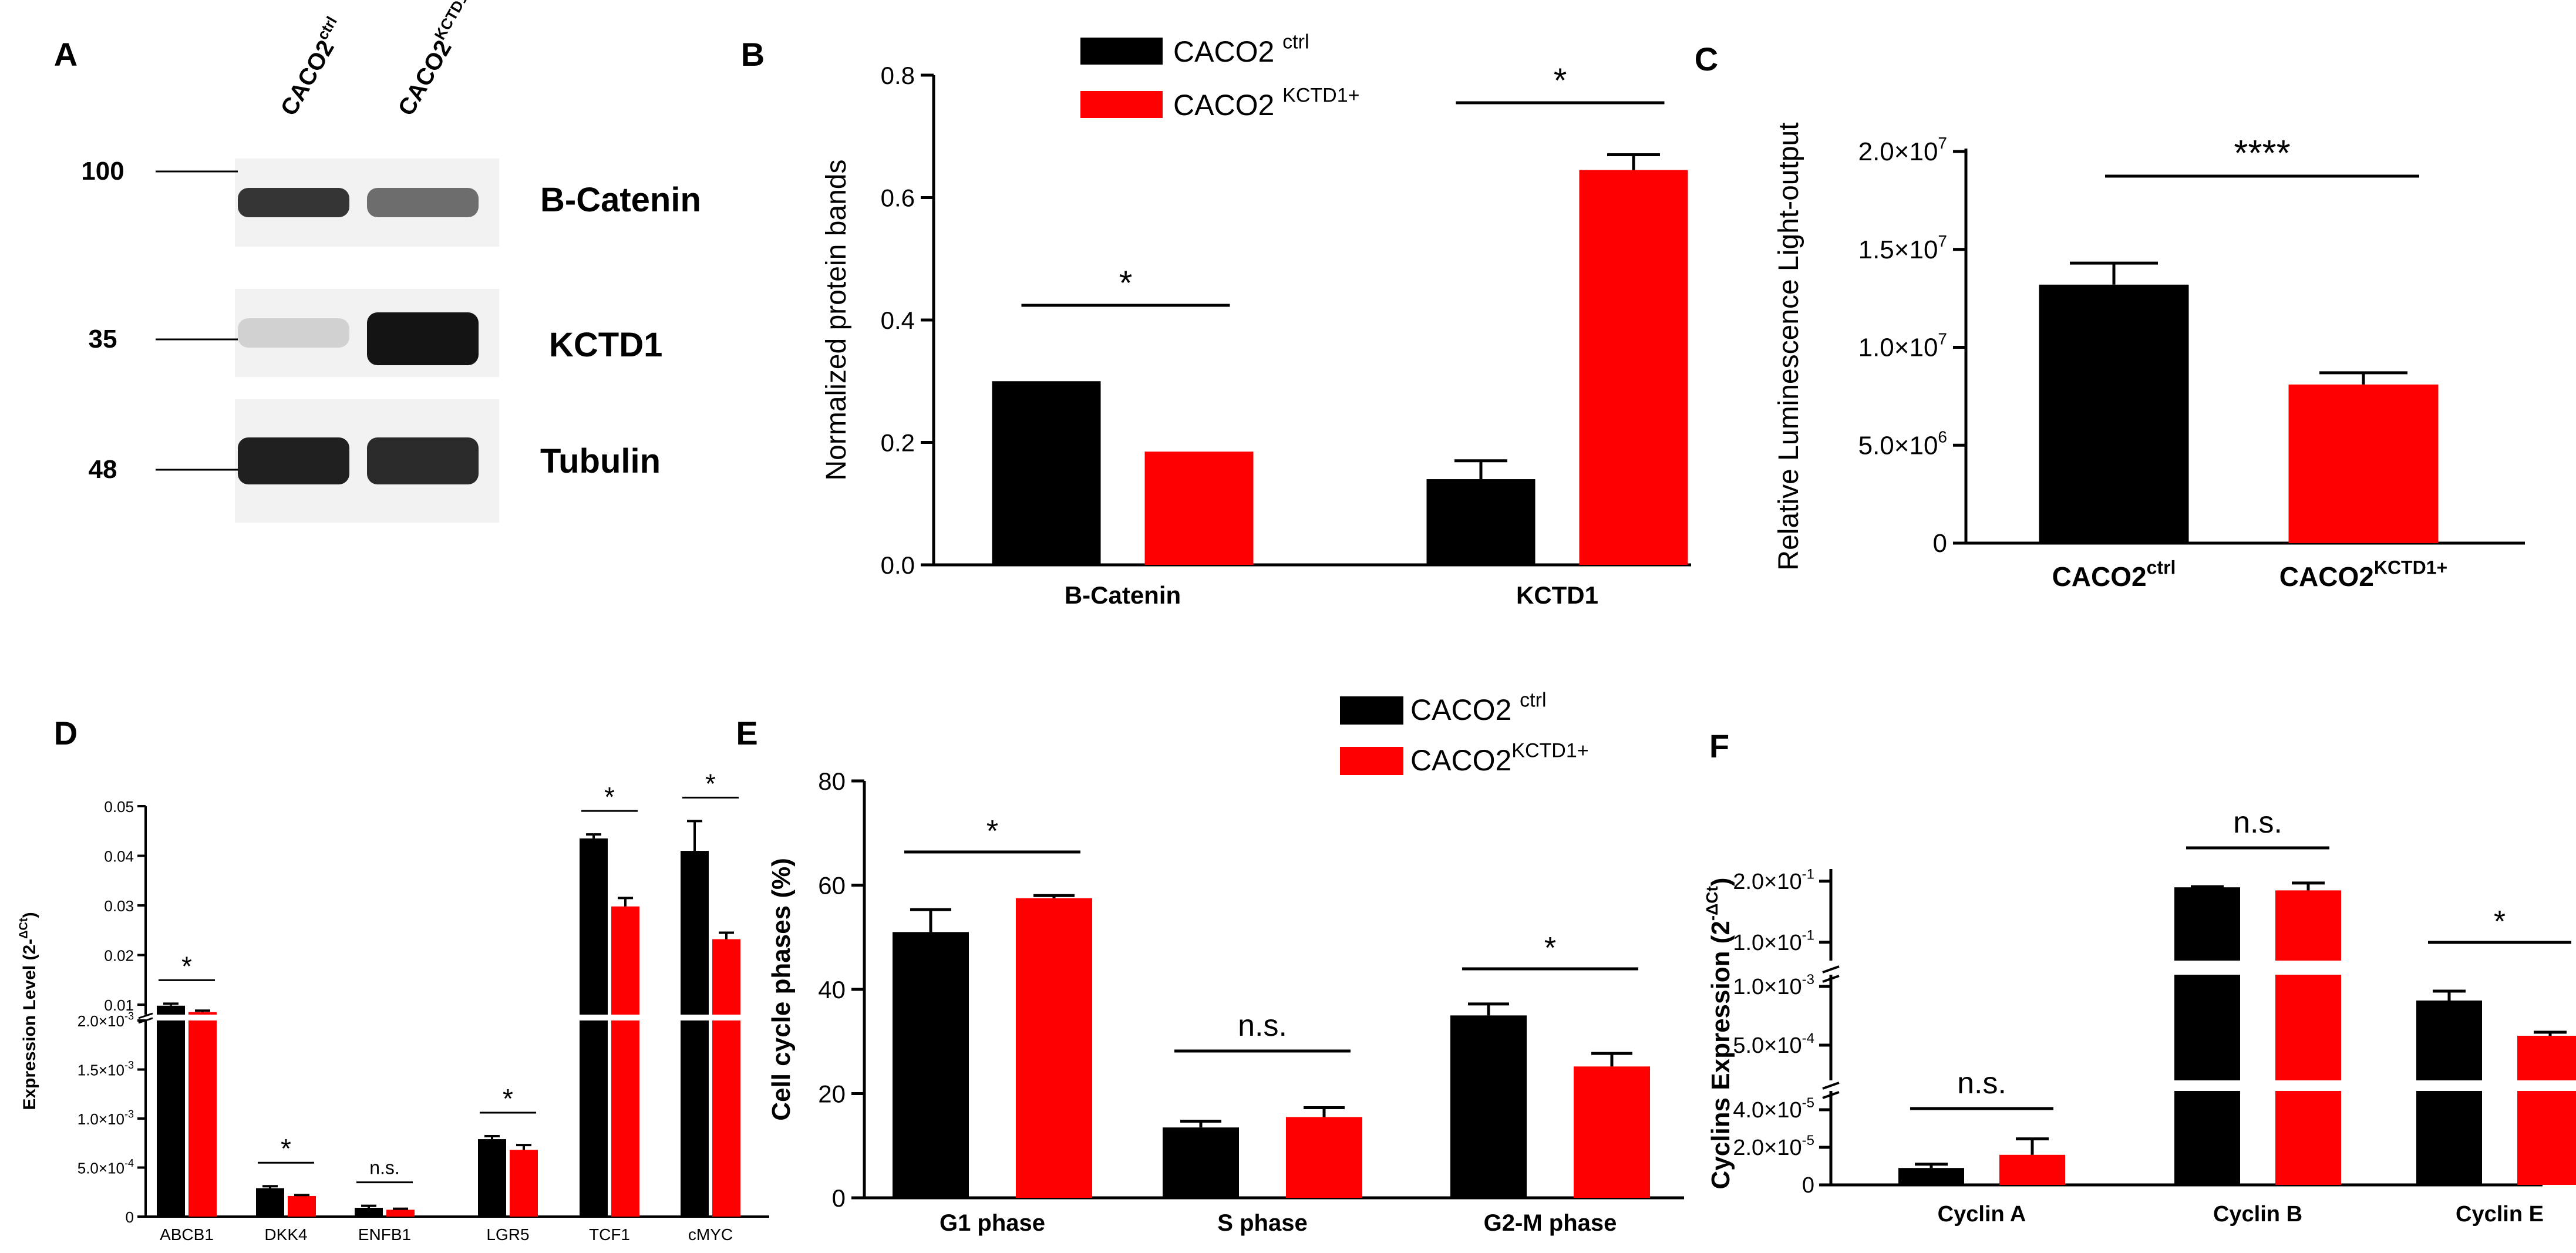  What do you see at coordinates (423, 338) in the screenshot?
I see `blot-band-kctd1-lane2` at bounding box center [423, 338].